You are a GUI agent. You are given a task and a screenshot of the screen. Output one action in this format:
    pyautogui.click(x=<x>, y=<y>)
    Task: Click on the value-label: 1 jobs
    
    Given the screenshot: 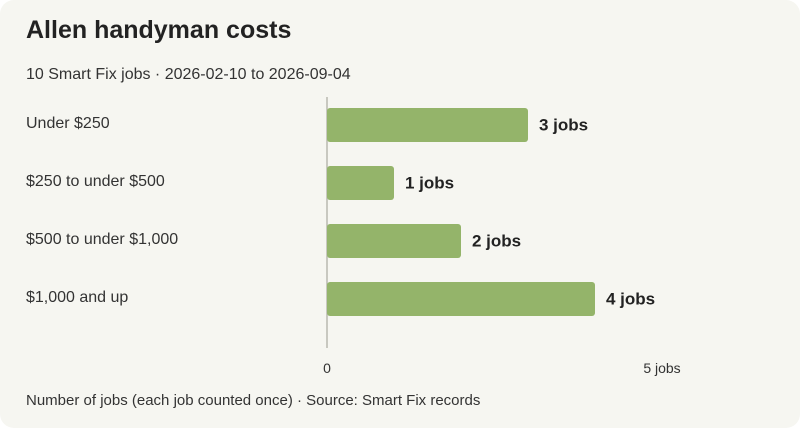 What is the action you would take?
    pyautogui.click(x=429, y=182)
    